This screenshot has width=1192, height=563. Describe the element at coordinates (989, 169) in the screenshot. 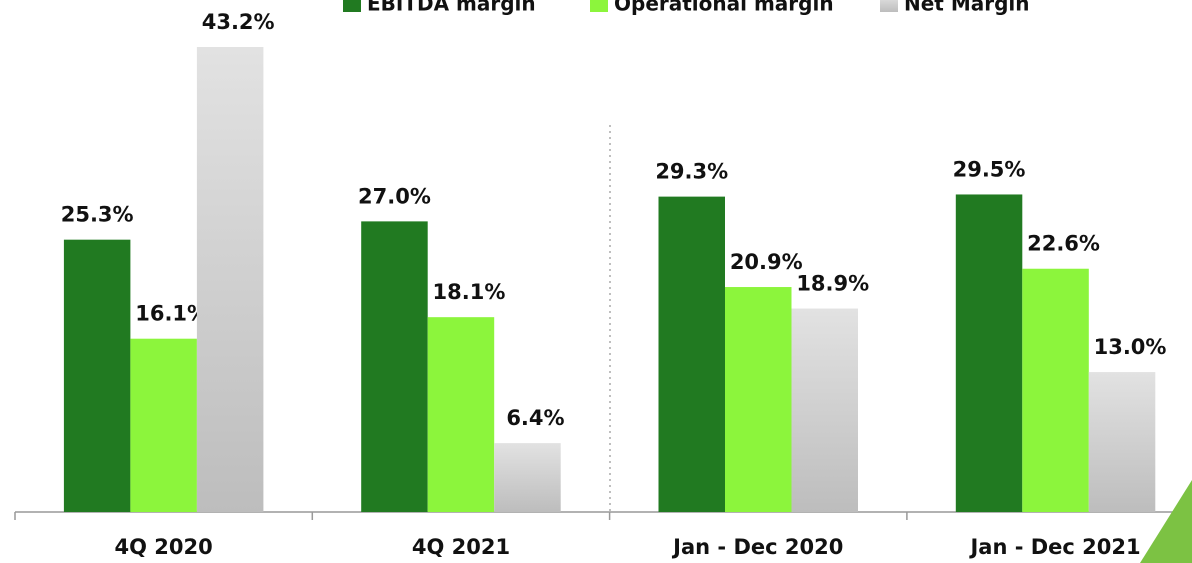

I see `data-label: 29.5%` at that location.